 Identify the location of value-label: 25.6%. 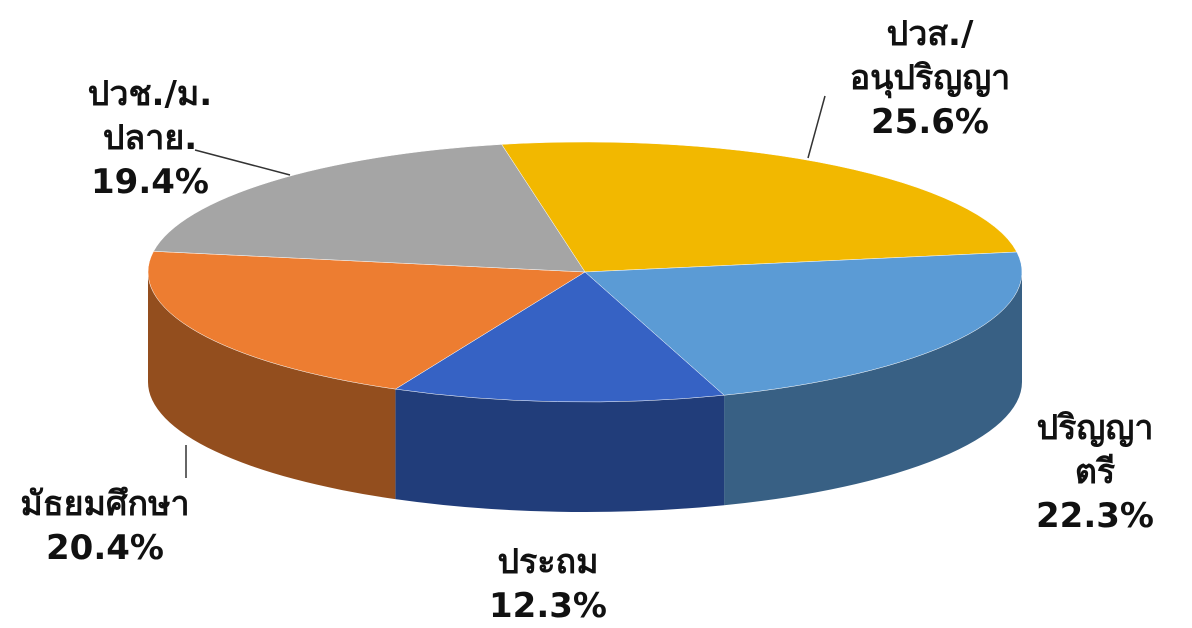
(930, 122).